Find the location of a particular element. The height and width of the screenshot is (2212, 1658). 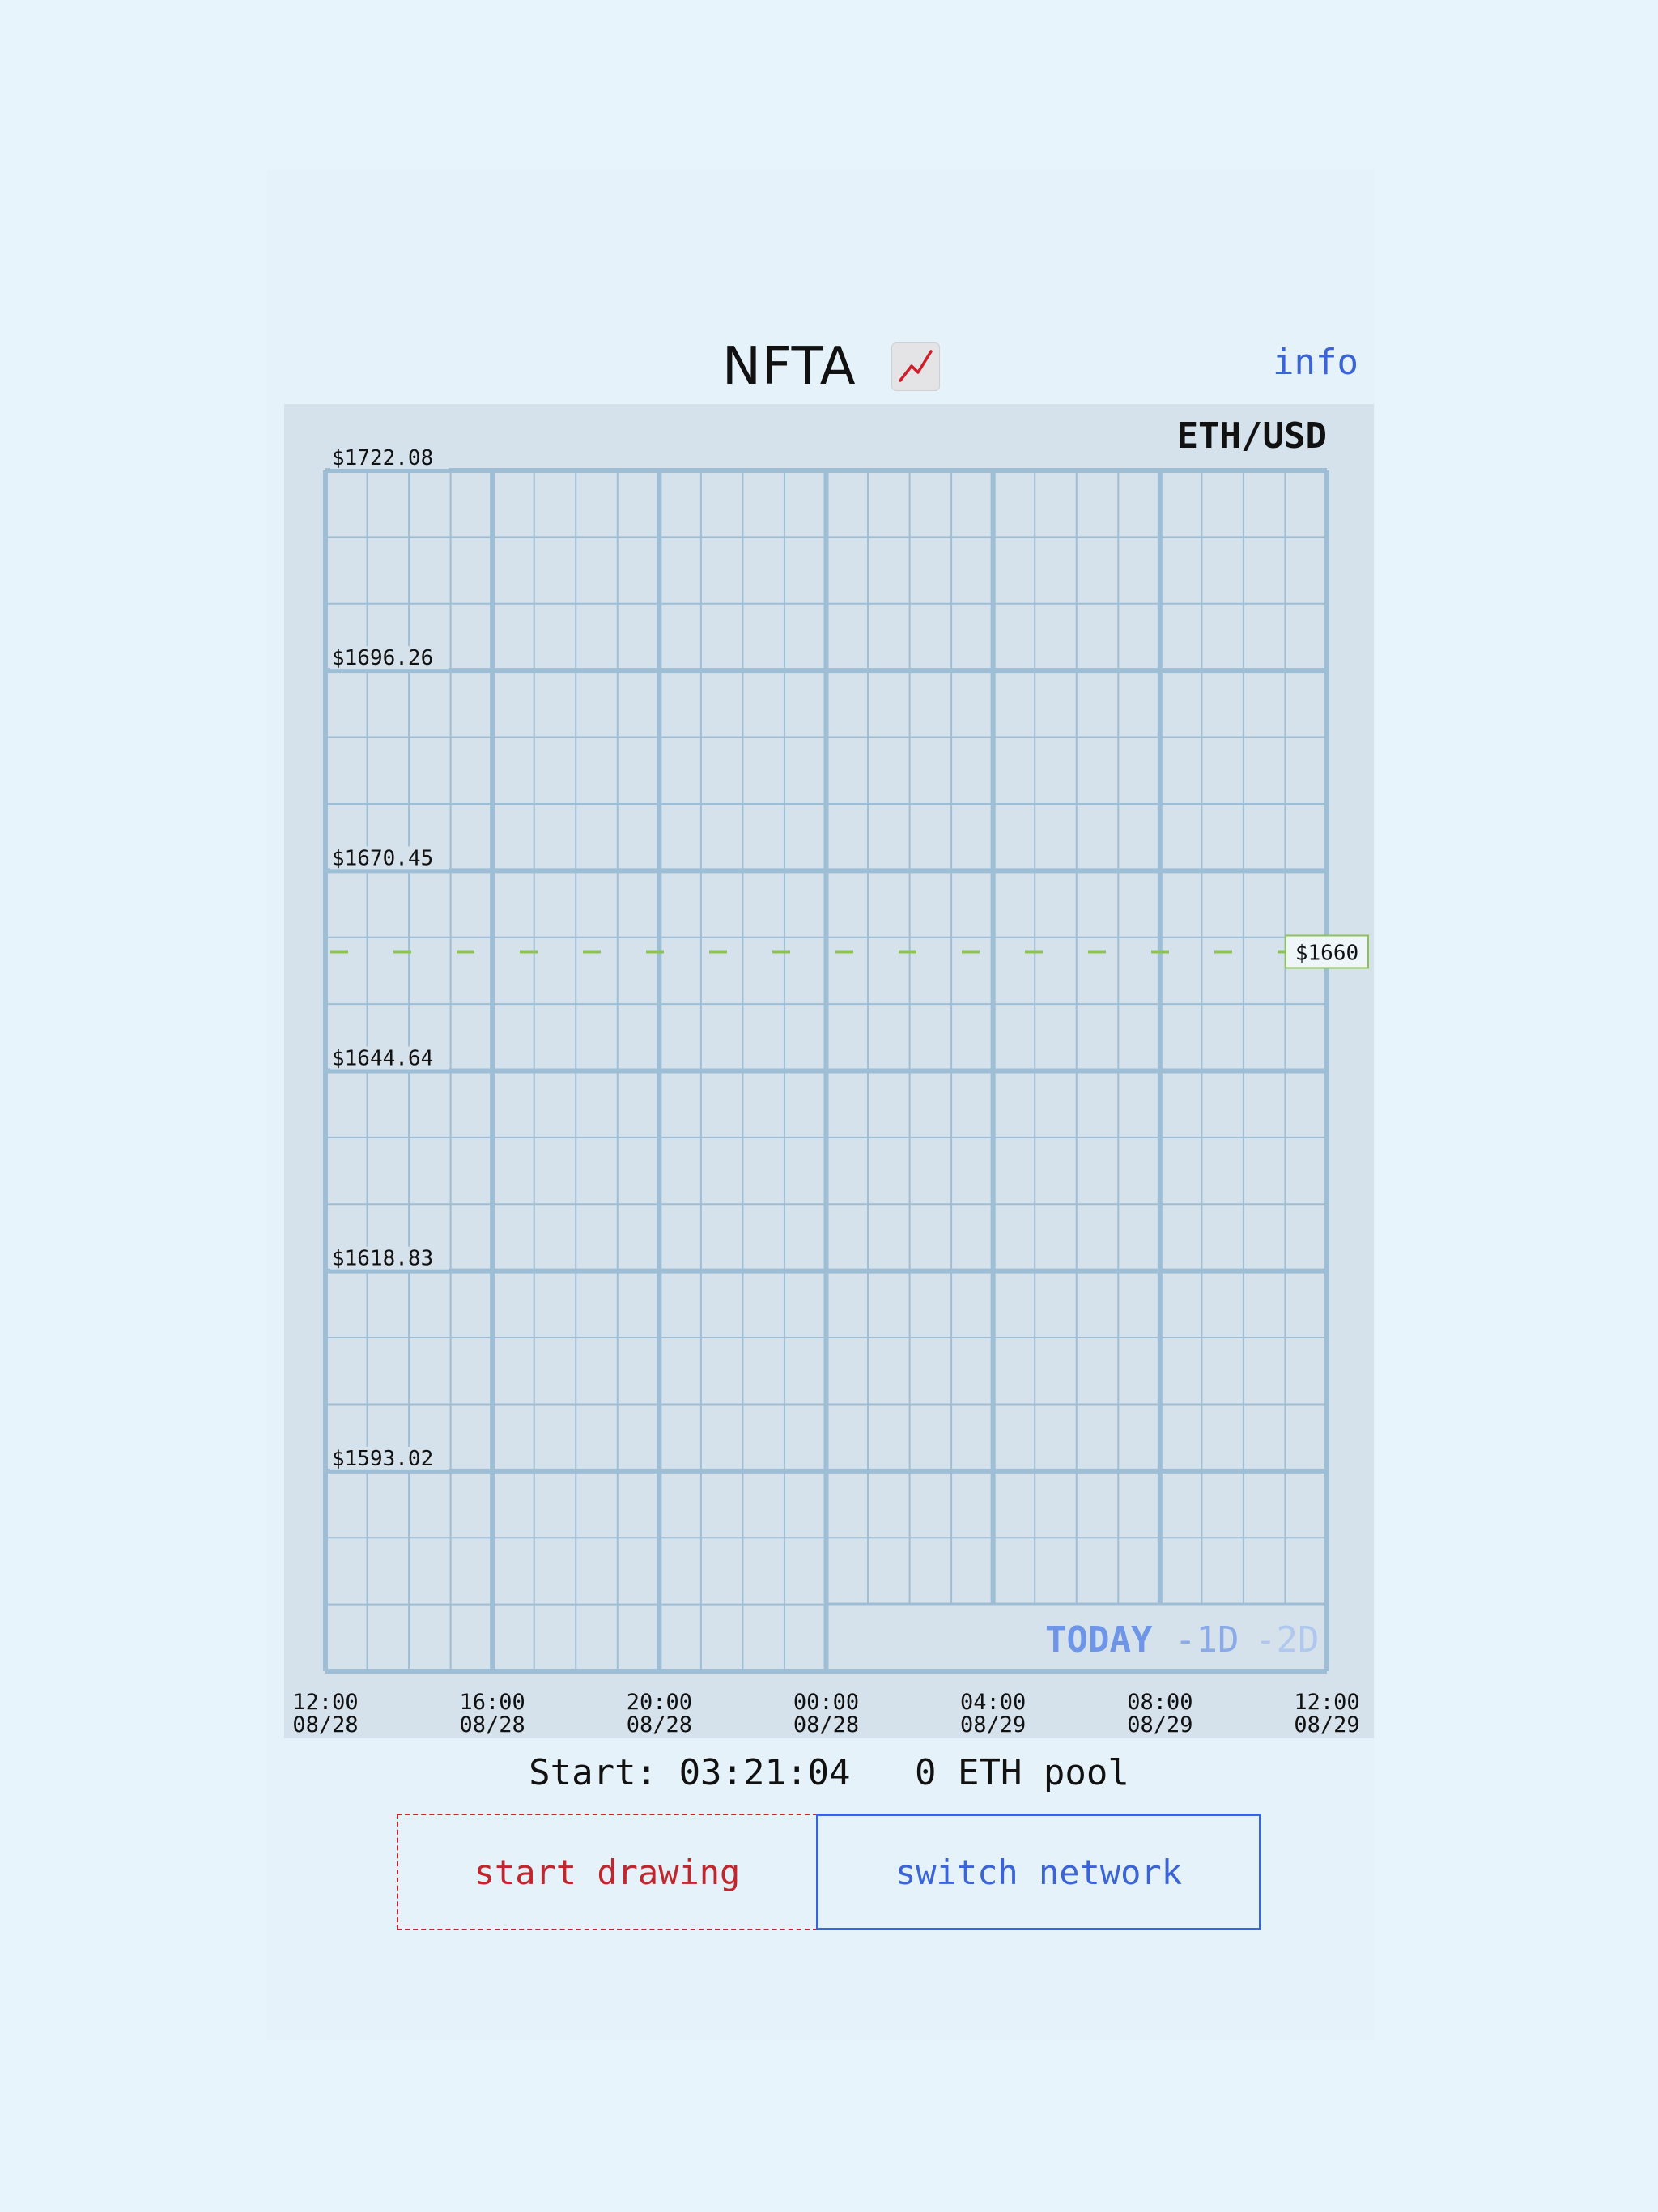

range-tabs-box is located at coordinates (1076, 1637).